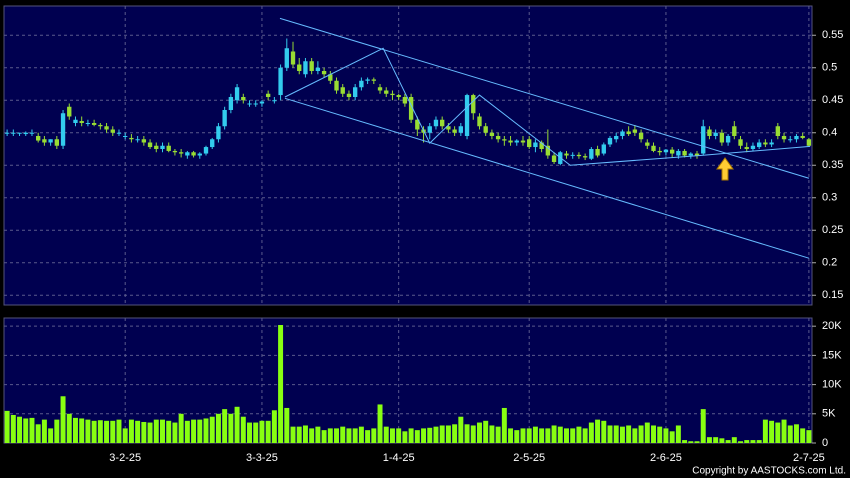 Image resolution: width=850 pixels, height=478 pixels. What do you see at coordinates (832, 384) in the screenshot?
I see `y-tick-label: 10K` at bounding box center [832, 384].